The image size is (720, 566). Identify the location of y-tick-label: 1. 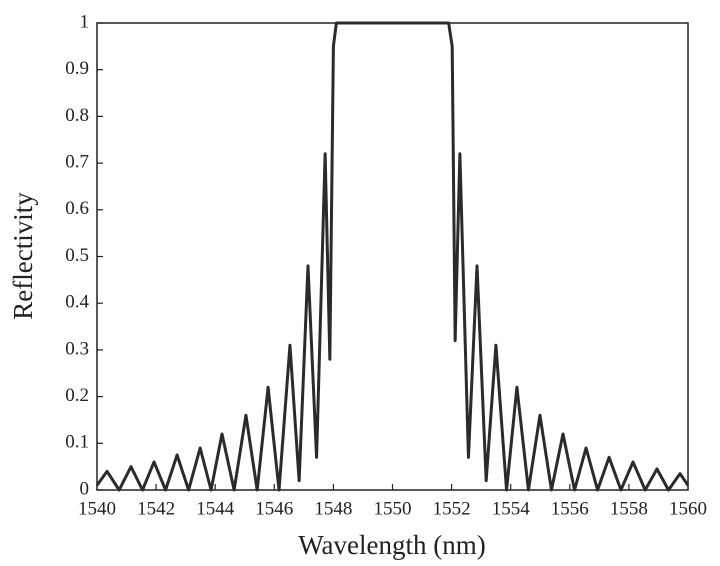
(85, 21).